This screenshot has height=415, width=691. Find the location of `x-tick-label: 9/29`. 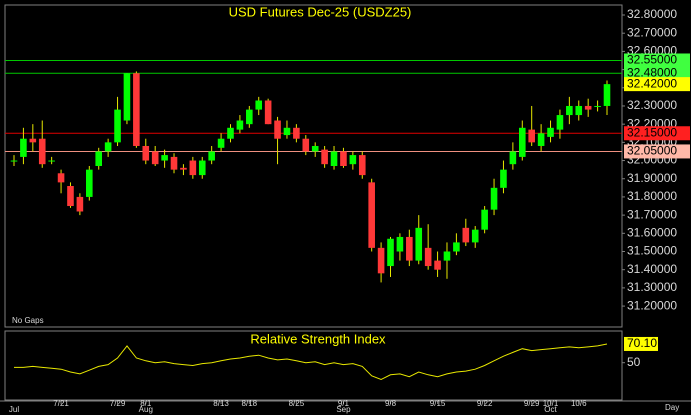

x-tick-label: 9/29 is located at coordinates (532, 403).